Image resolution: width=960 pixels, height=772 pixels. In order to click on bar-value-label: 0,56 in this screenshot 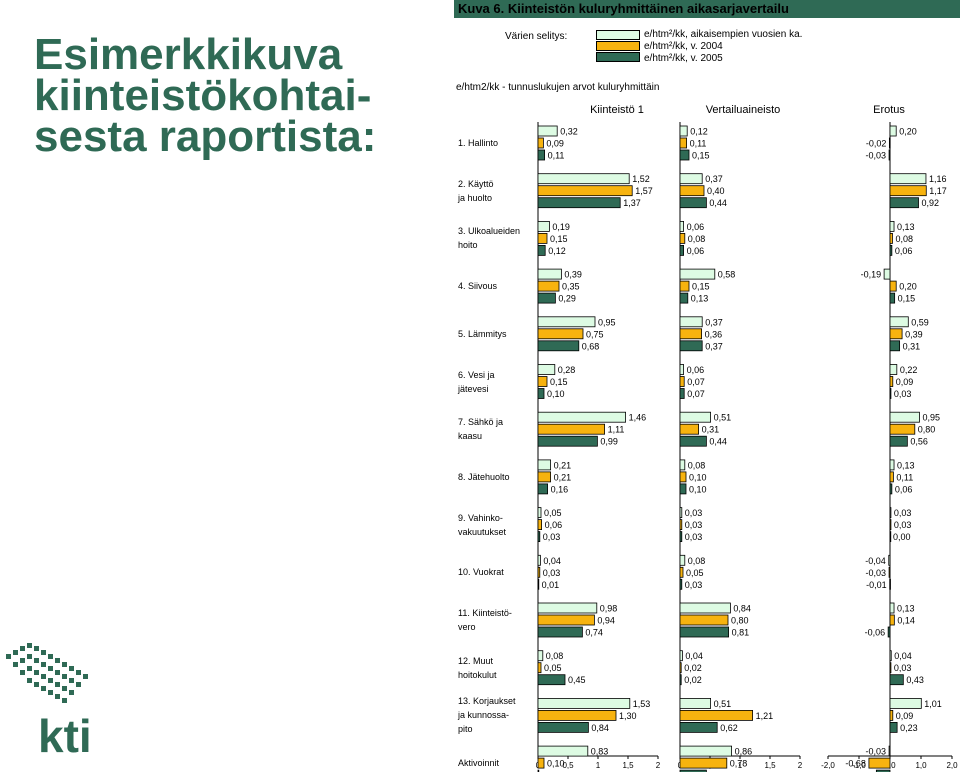, I will do `click(919, 442)`.